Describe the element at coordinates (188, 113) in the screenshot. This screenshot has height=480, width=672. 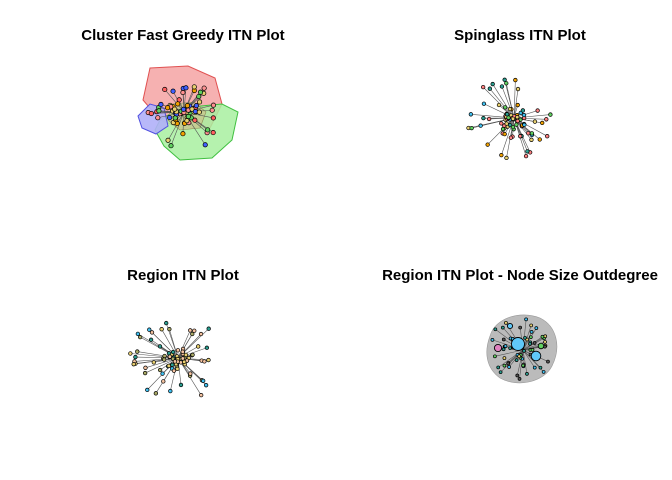
I see `network-graph-fastgreedy` at that location.